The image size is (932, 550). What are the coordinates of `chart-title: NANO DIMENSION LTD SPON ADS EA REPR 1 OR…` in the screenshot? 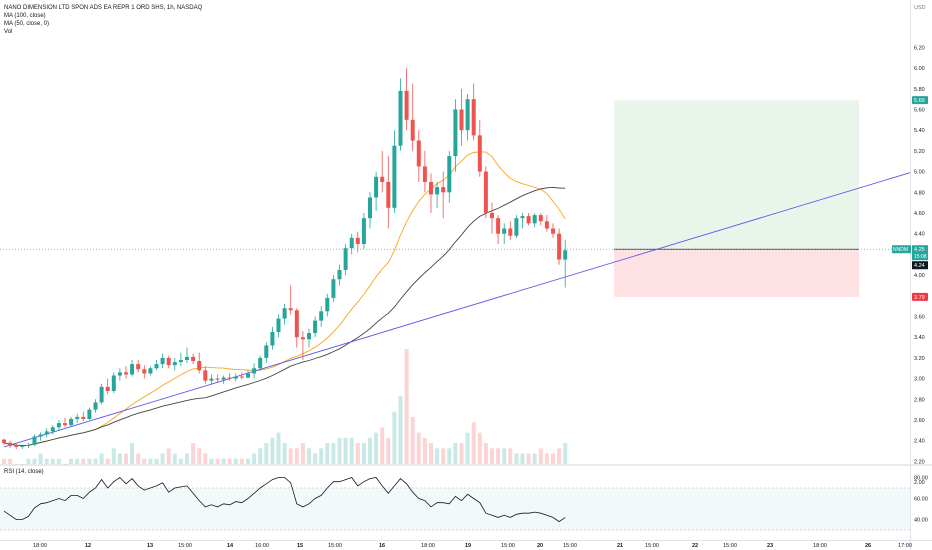 It's located at (103, 8).